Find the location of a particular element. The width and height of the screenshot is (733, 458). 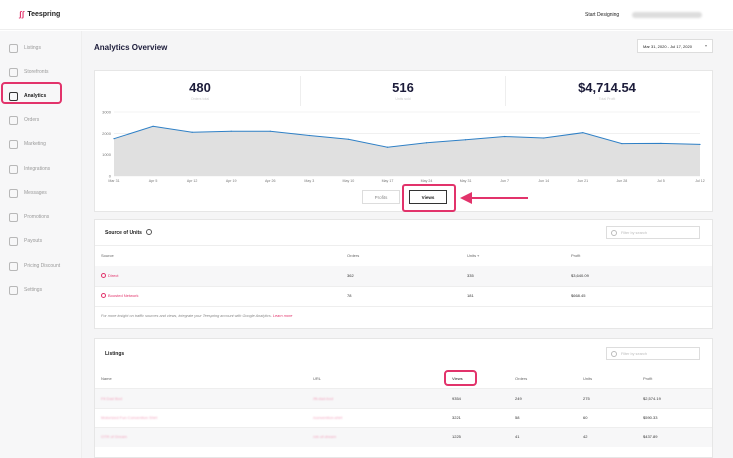

storefront-icon is located at coordinates (13, 72).